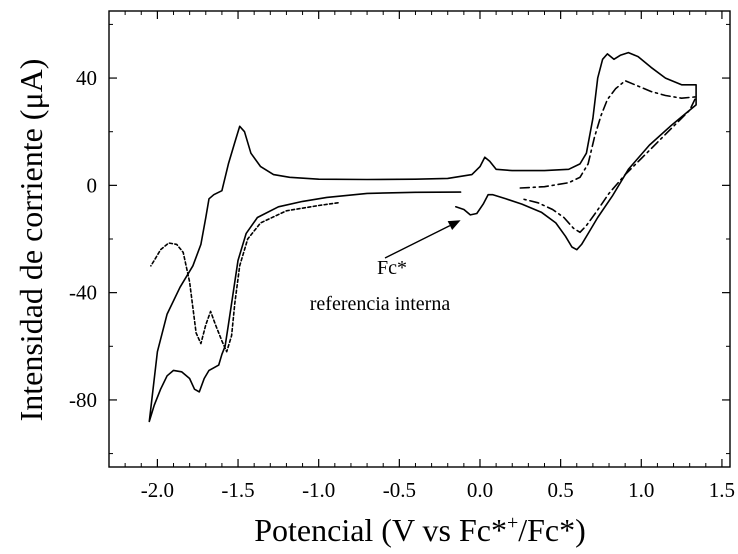 The width and height of the screenshot is (738, 554). I want to click on x-tick-label: 1.5, so click(722, 490).